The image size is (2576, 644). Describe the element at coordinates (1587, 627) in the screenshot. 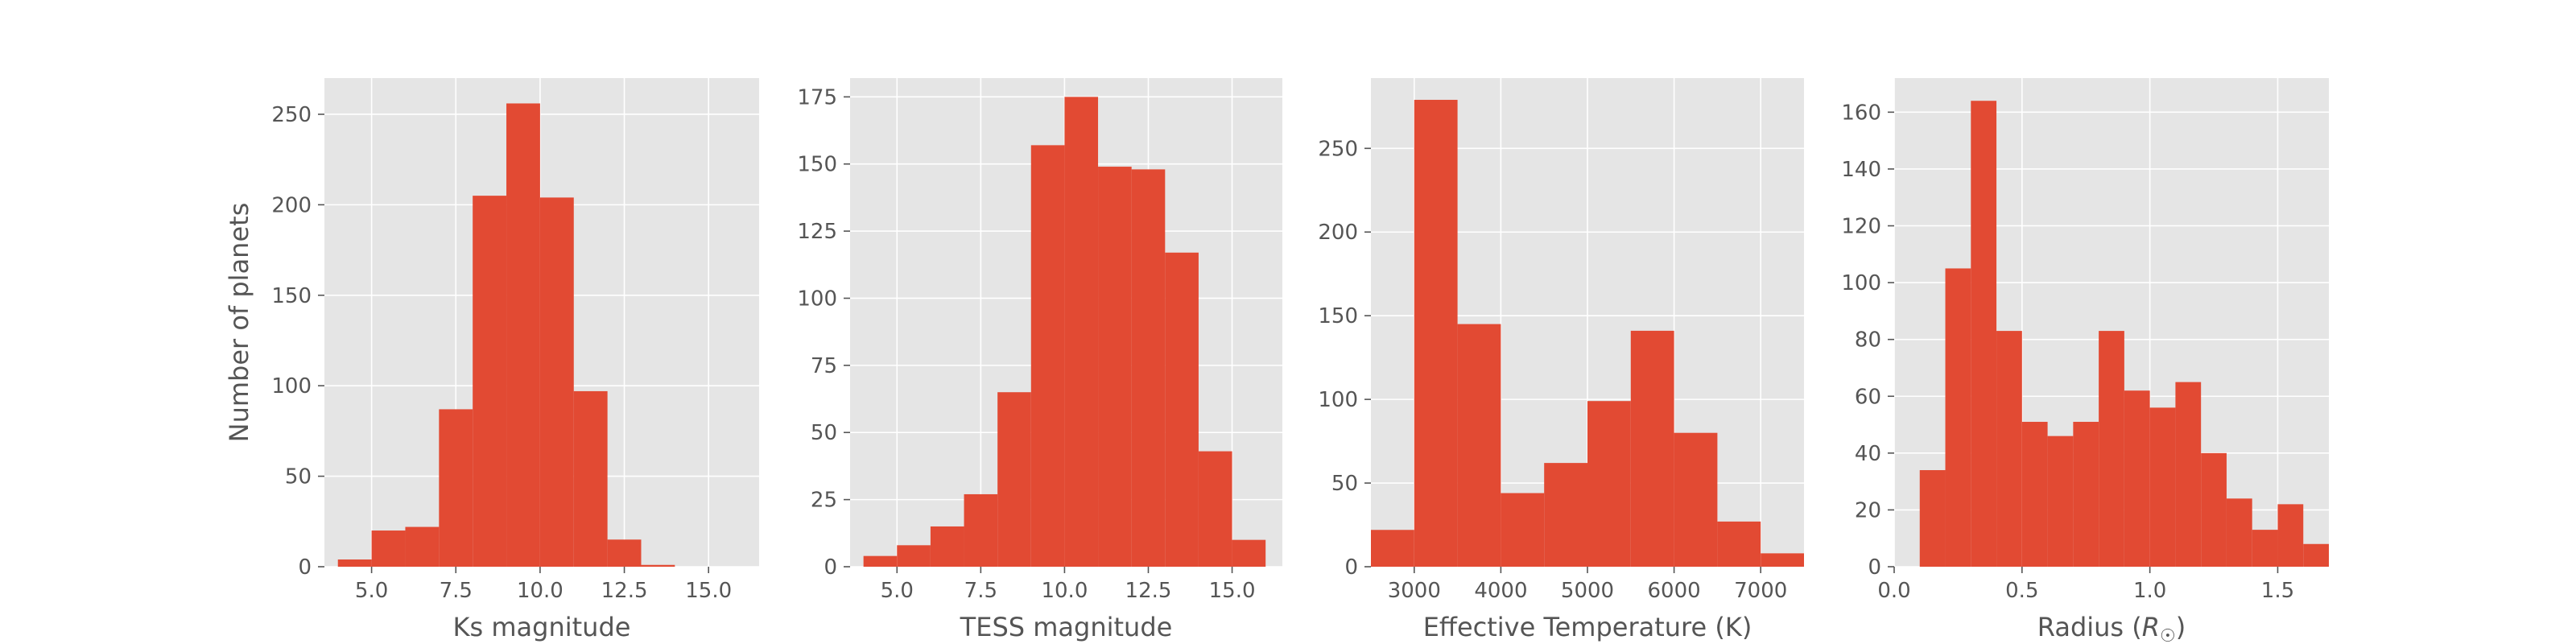

I see `x-axis-label: Effective Temperature (K)` at that location.